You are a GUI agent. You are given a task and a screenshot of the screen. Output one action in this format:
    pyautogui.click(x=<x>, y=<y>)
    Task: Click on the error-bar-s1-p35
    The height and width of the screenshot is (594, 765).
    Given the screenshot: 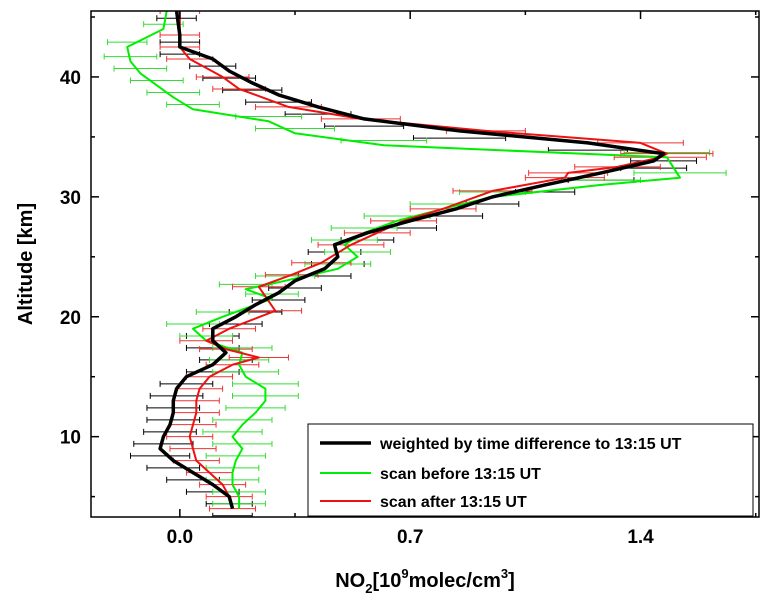 What is the action you would take?
    pyautogui.click(x=156, y=80)
    